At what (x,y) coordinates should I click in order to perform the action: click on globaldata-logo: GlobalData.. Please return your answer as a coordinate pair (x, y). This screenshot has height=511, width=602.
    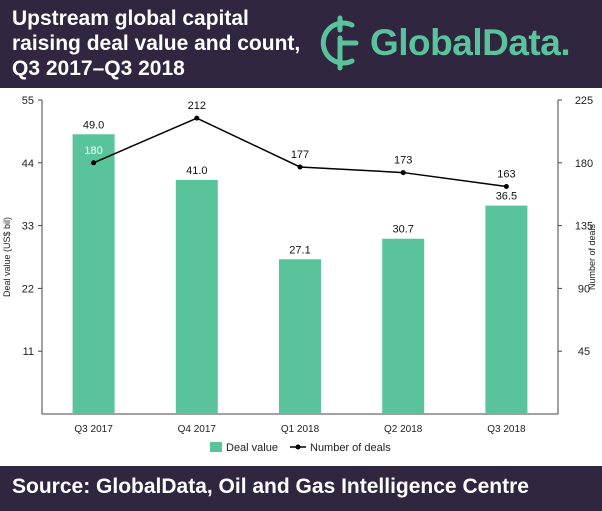
    Looking at the image, I should click on (454, 43).